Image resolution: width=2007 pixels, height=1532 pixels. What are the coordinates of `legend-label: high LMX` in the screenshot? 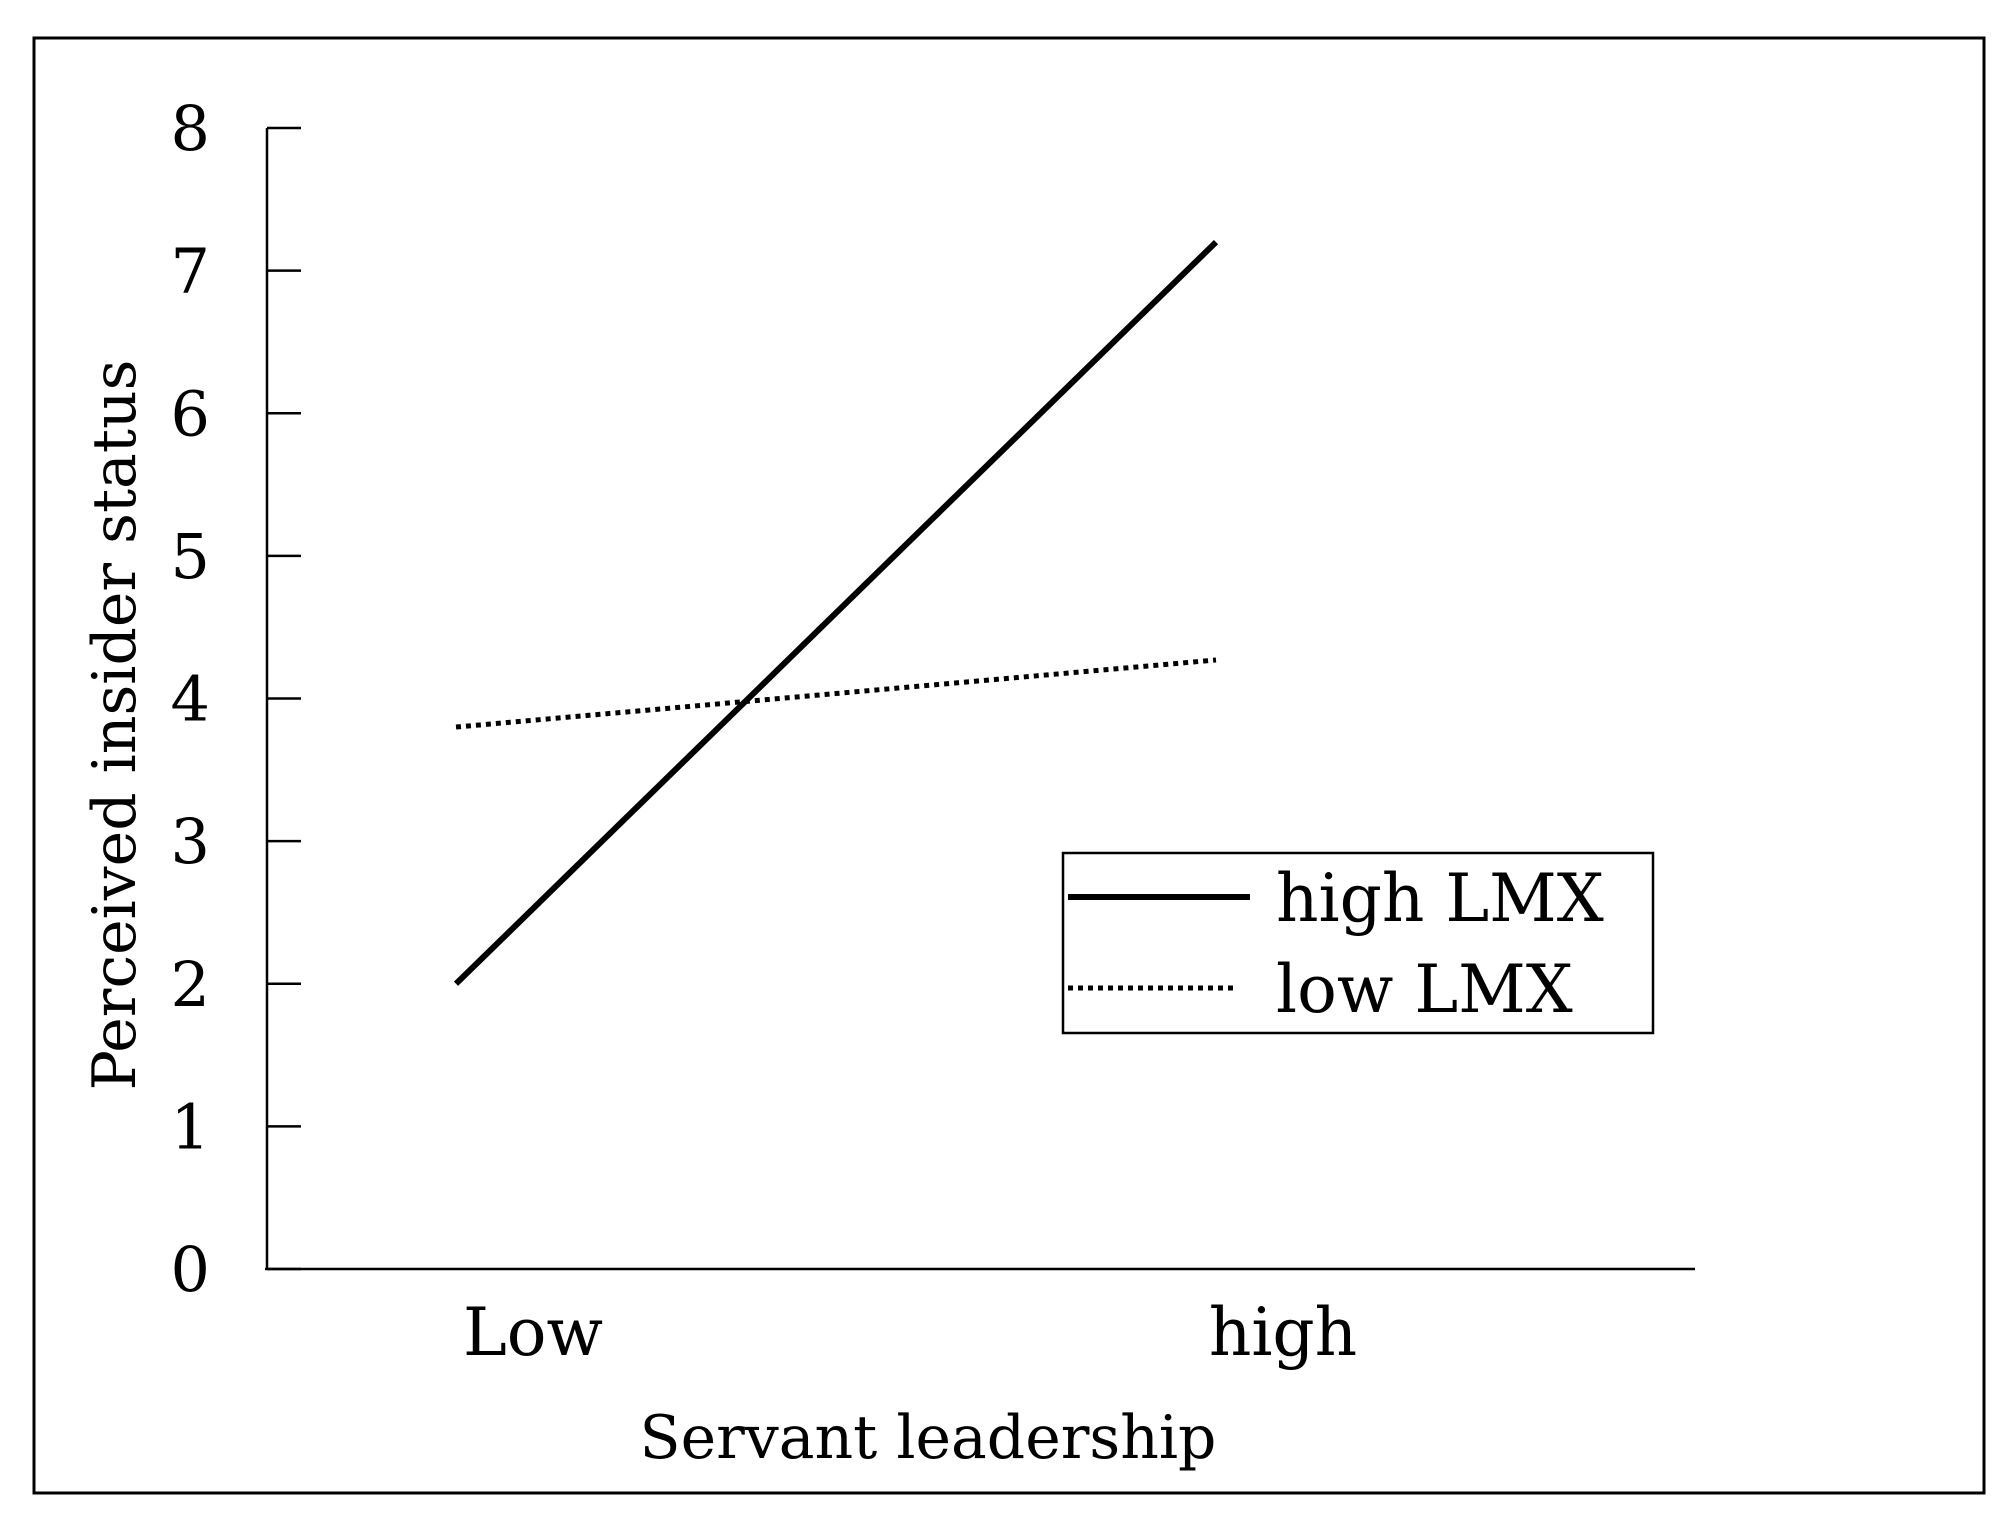 It's located at (1440, 898).